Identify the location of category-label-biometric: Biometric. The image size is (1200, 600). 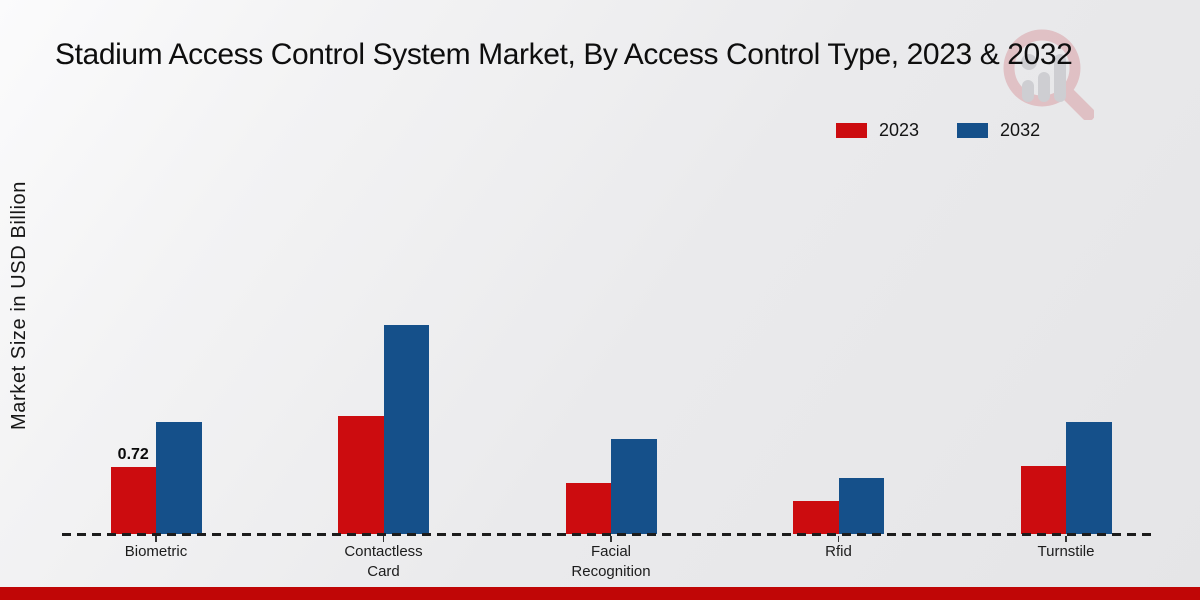
(156, 551).